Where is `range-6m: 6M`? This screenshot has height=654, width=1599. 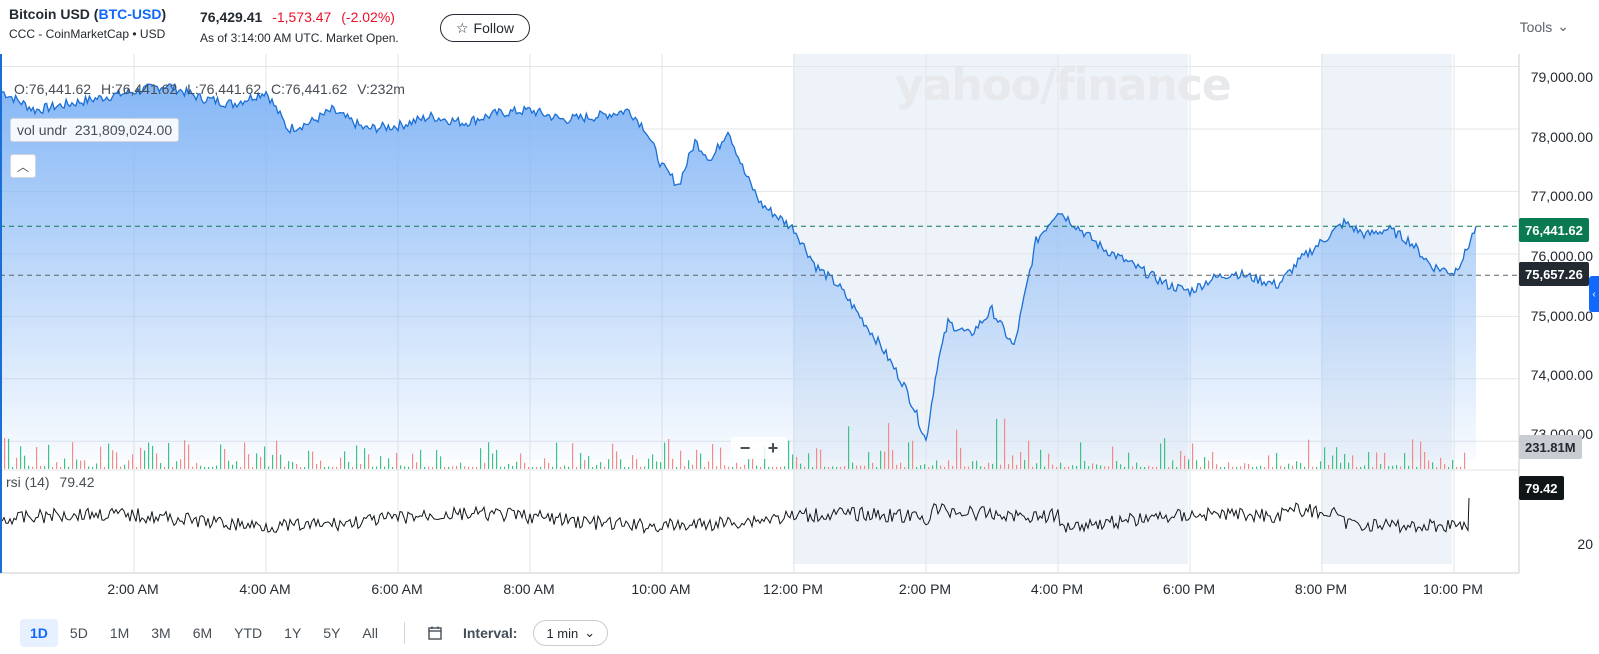 range-6m: 6M is located at coordinates (202, 633).